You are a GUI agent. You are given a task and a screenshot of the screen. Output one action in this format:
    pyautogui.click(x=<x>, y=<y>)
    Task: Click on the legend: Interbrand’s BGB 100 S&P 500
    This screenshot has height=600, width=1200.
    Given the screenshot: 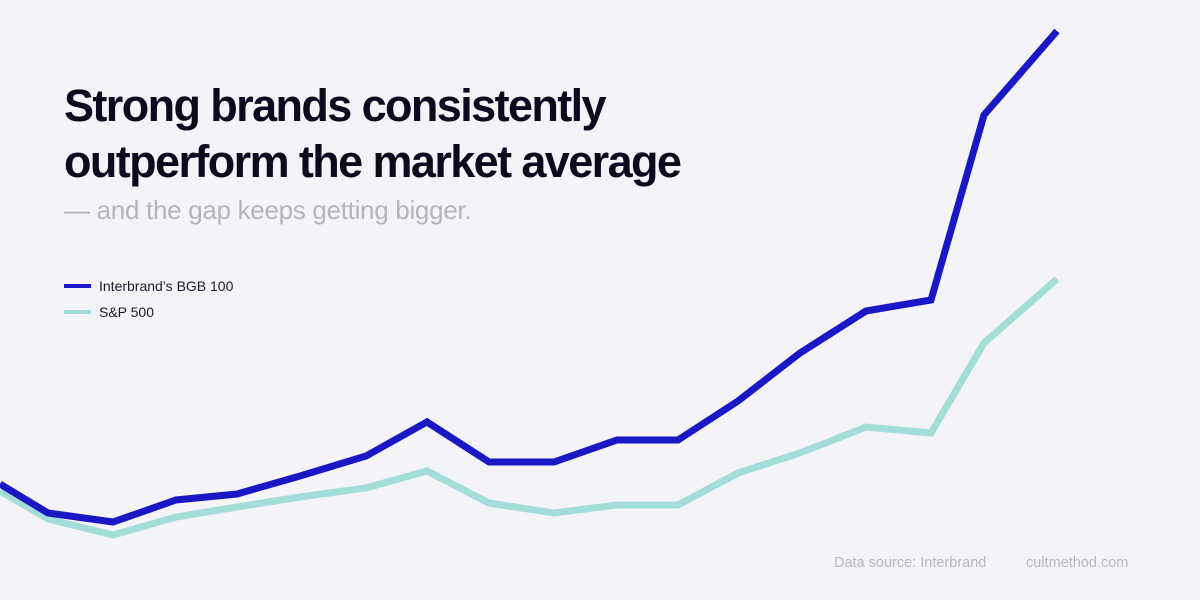 What is the action you would take?
    pyautogui.click(x=148, y=299)
    